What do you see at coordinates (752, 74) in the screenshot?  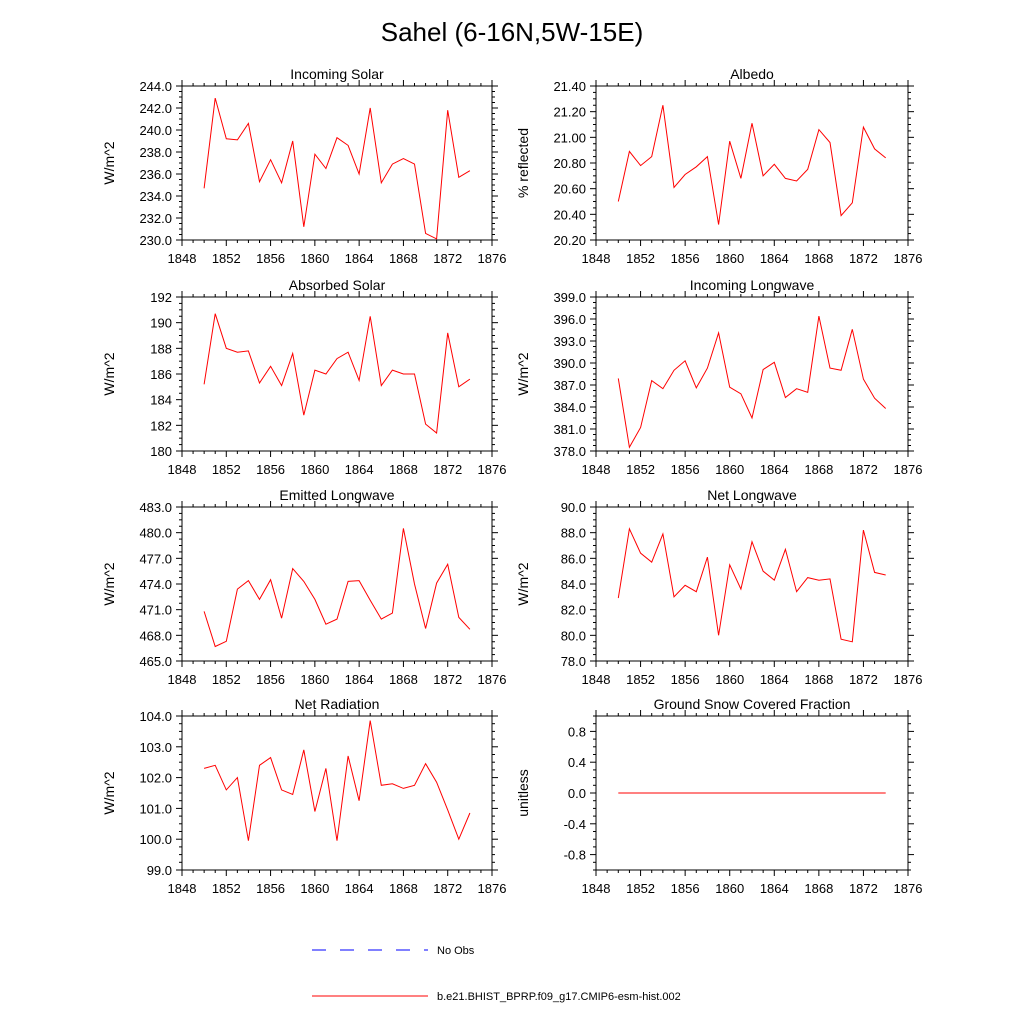 I see `panel-title-albedo: Albedo` at bounding box center [752, 74].